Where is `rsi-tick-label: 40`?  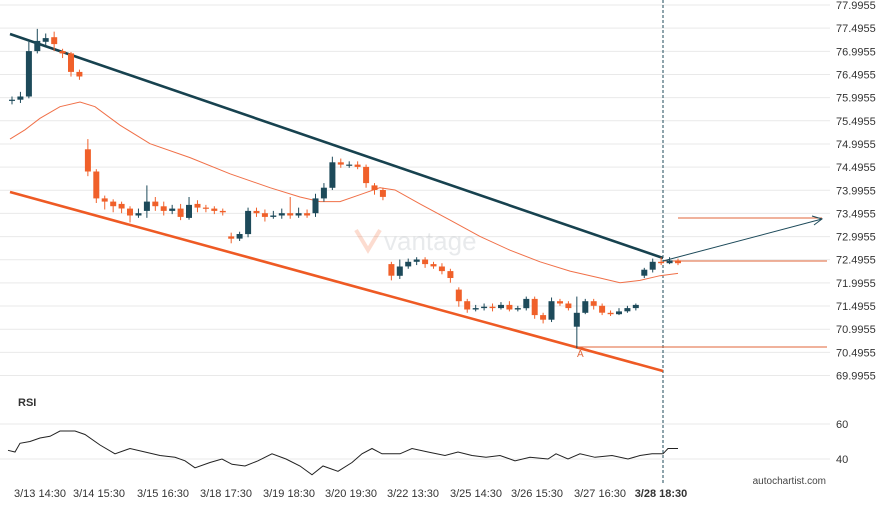
rsi-tick-label: 40 is located at coordinates (842, 460).